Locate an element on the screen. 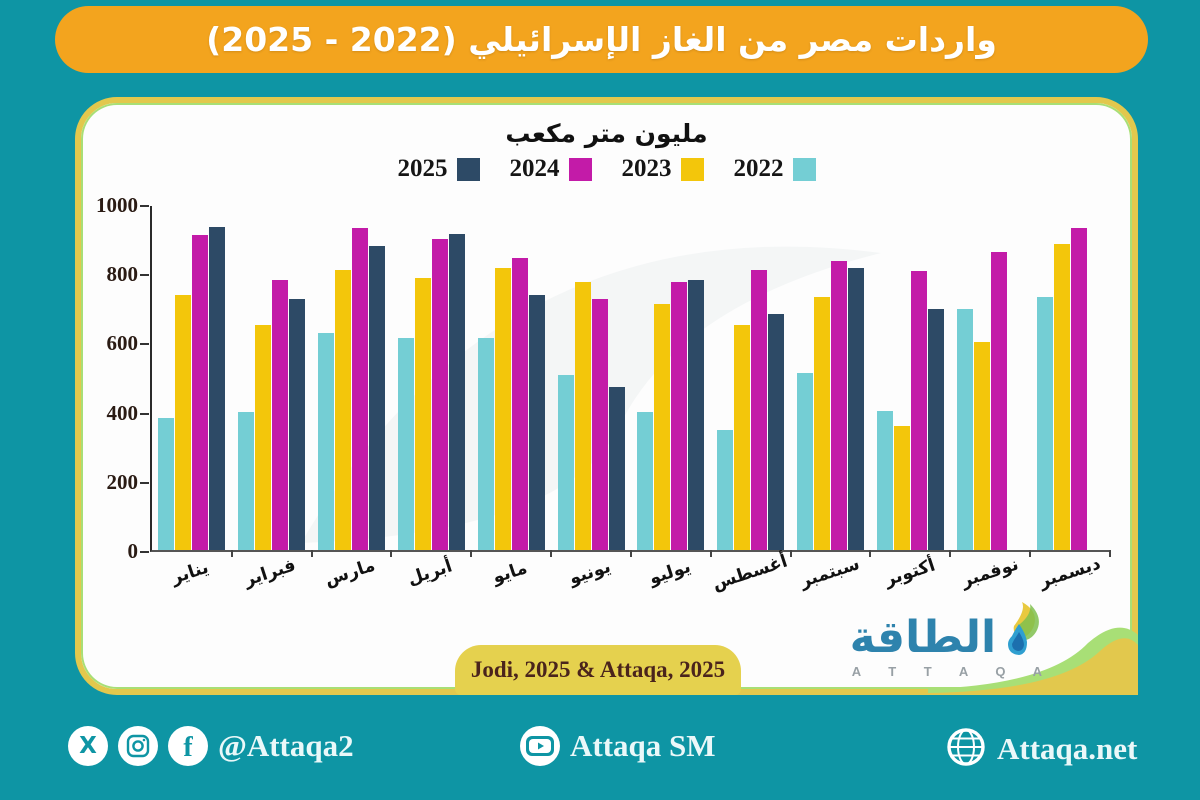 This screenshot has width=1200, height=800. social-handle: @Attaqa2 is located at coordinates (286, 745).